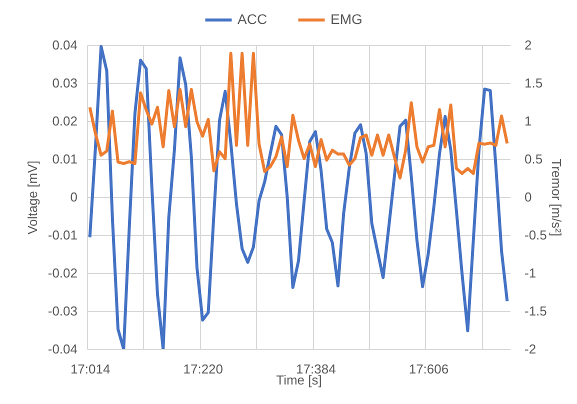 The image size is (577, 404). I want to click on y-tick-label: -0.04, so click(63, 349).